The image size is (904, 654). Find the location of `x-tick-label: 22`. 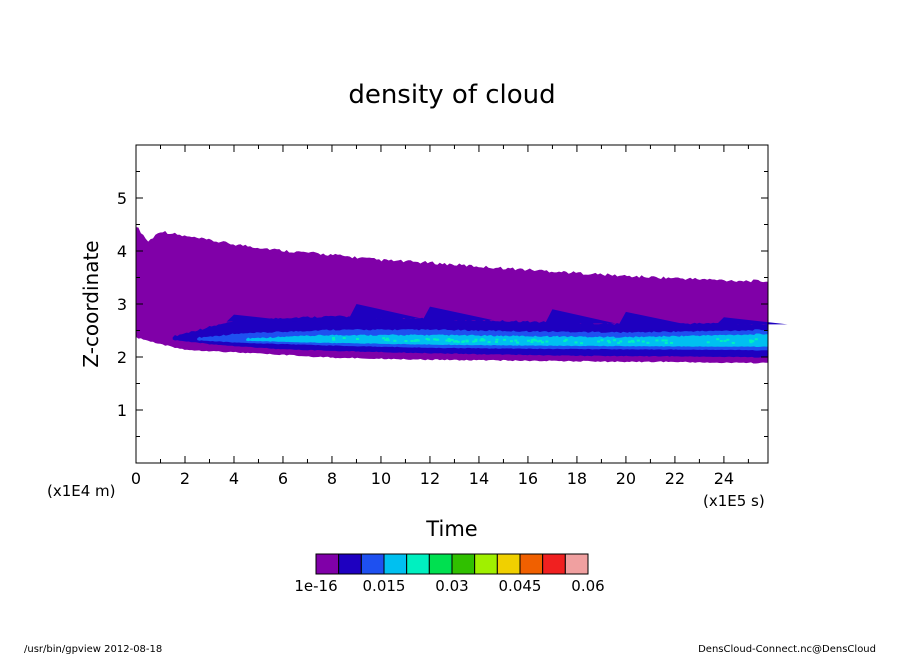

x-tick-label: 22 is located at coordinates (675, 478).